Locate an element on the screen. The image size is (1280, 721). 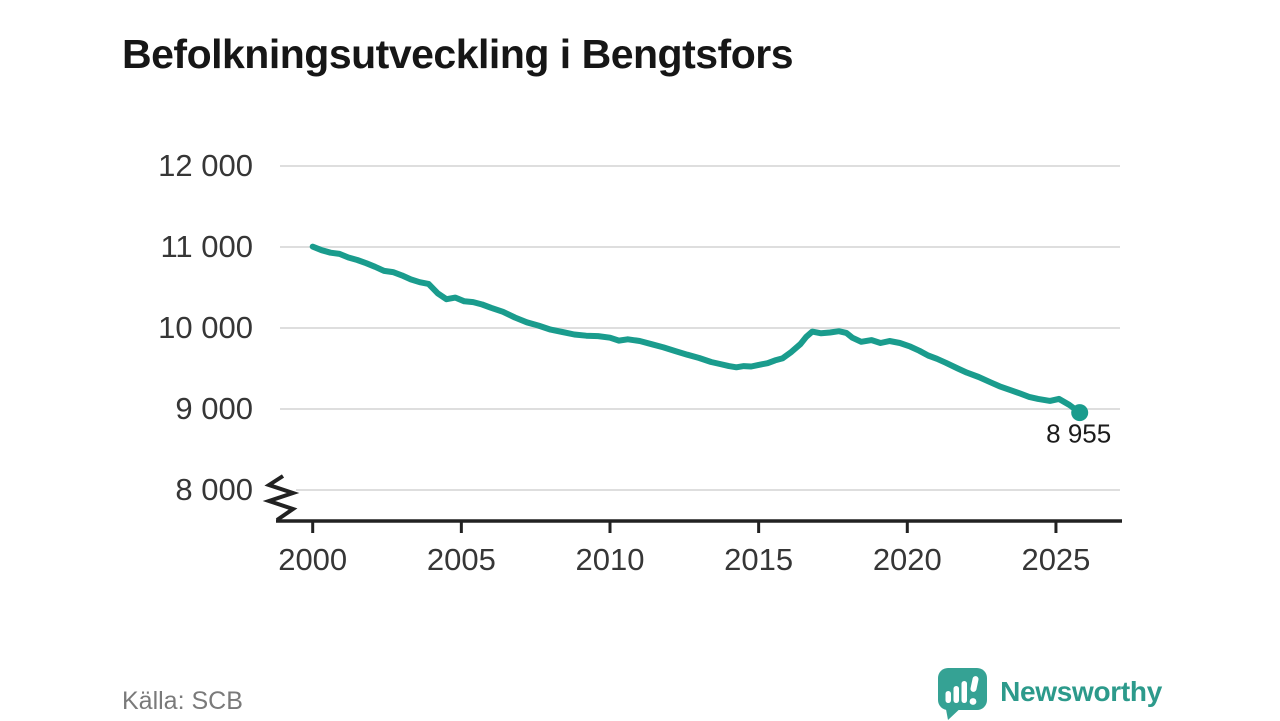
source-label: Källa: SCB is located at coordinates (182, 701).